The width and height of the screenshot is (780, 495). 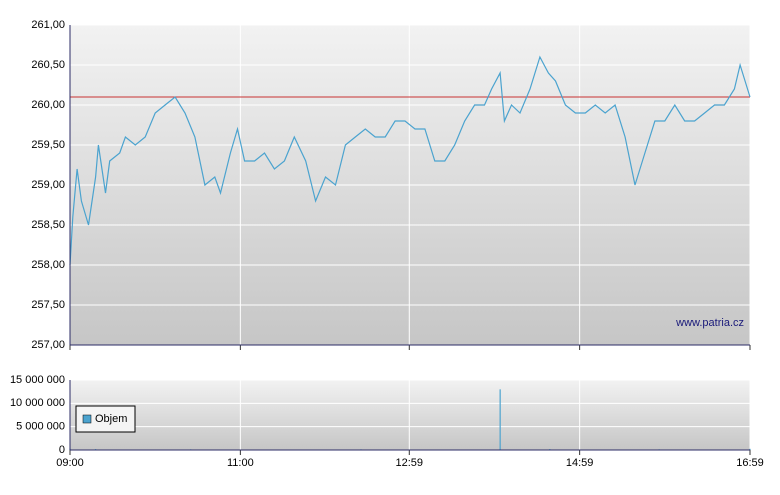 What do you see at coordinates (709, 323) in the screenshot?
I see `watermark: www.patria.cz` at bounding box center [709, 323].